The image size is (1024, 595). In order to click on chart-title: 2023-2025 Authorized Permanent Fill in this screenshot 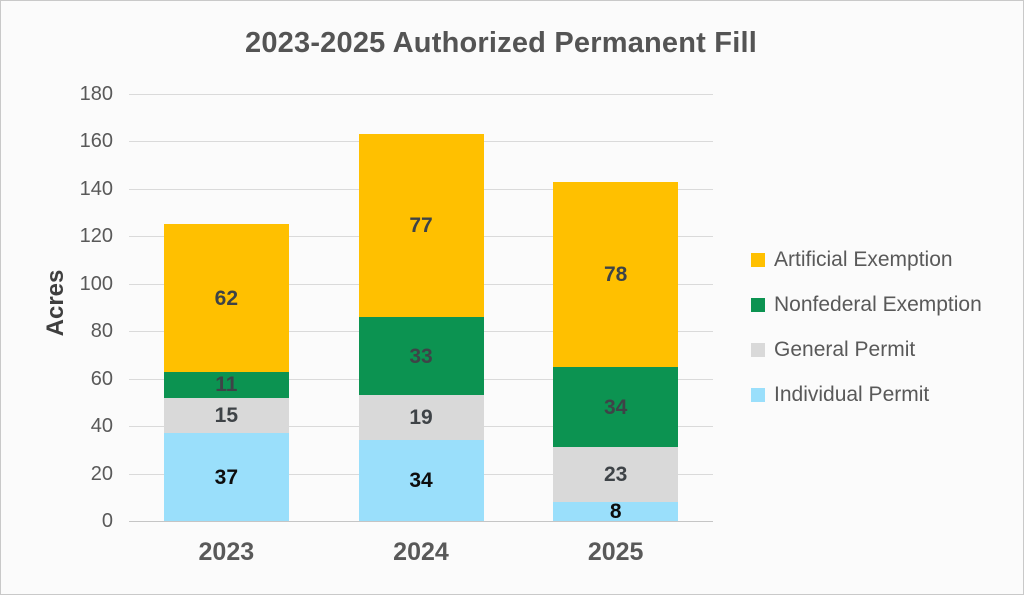, I will do `click(501, 43)`.